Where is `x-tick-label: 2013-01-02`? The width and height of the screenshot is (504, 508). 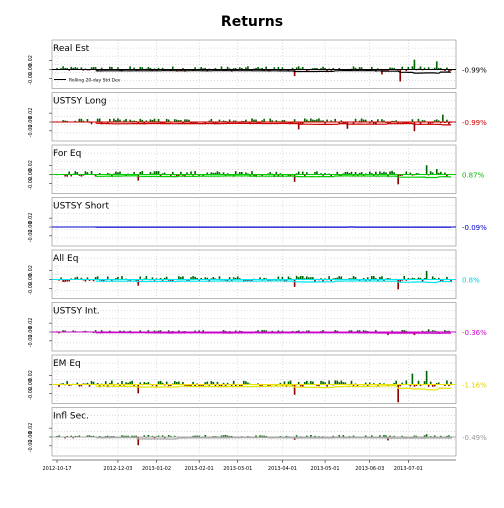
x-tick-label: 2013-01-02 is located at coordinates (156, 469).